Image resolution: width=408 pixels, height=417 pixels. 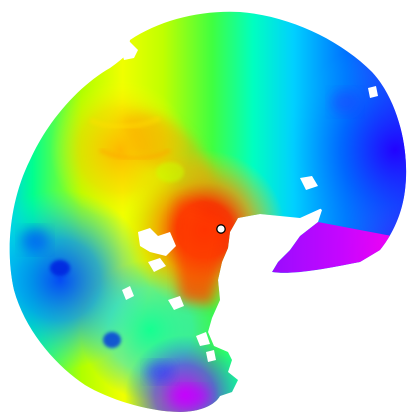 I want to click on probe-marker, so click(x=221, y=229).